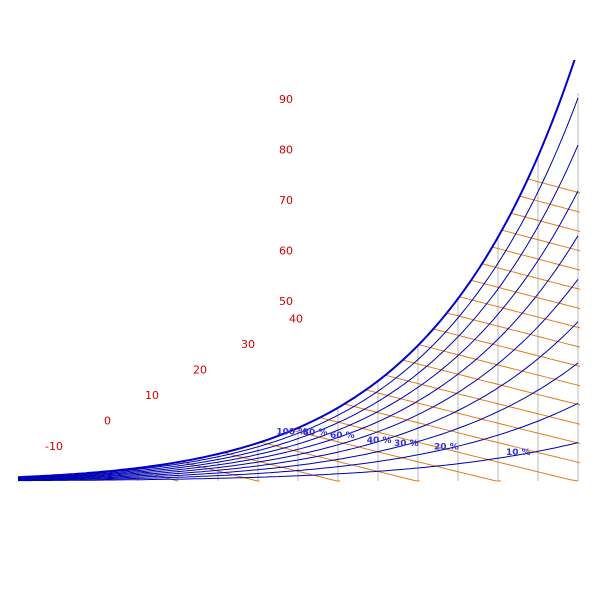  I want to click on curve-label: 40 %, so click(379, 441).